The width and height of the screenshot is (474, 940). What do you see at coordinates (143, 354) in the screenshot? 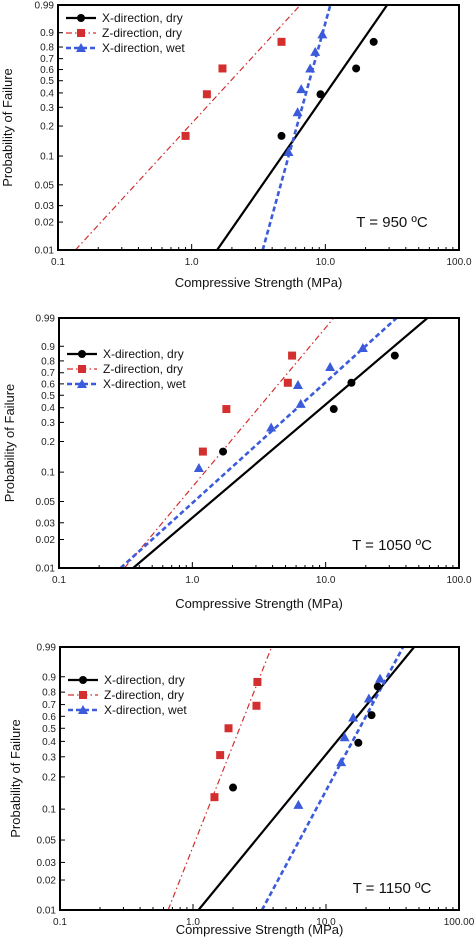
I see `legend-label: X-direction, dry` at bounding box center [143, 354].